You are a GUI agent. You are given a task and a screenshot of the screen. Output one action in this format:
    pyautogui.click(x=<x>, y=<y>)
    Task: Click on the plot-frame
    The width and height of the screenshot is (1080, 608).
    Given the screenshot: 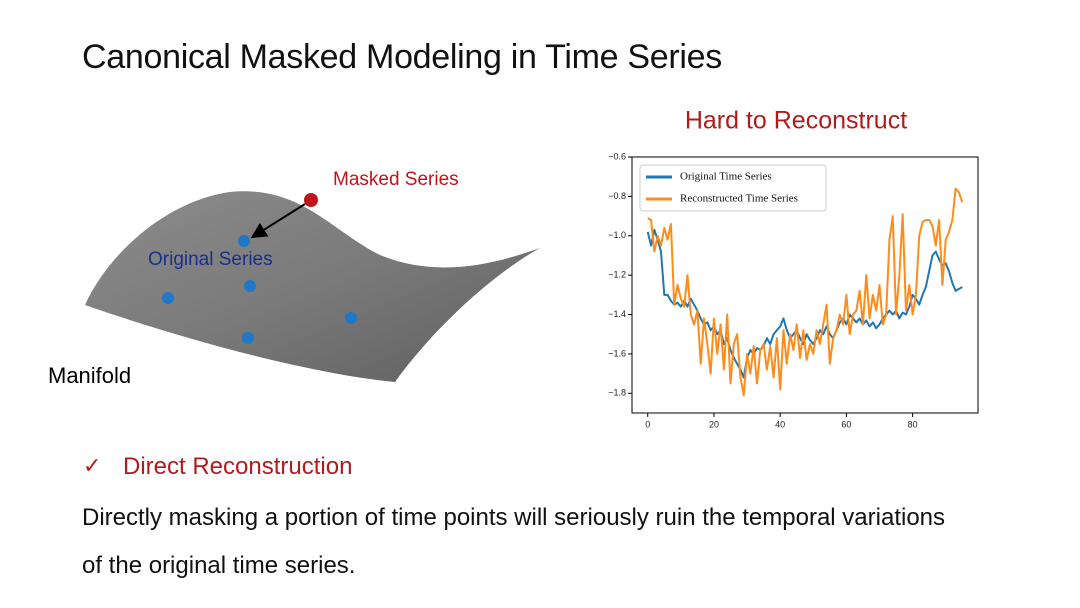 What is the action you would take?
    pyautogui.click(x=805, y=285)
    